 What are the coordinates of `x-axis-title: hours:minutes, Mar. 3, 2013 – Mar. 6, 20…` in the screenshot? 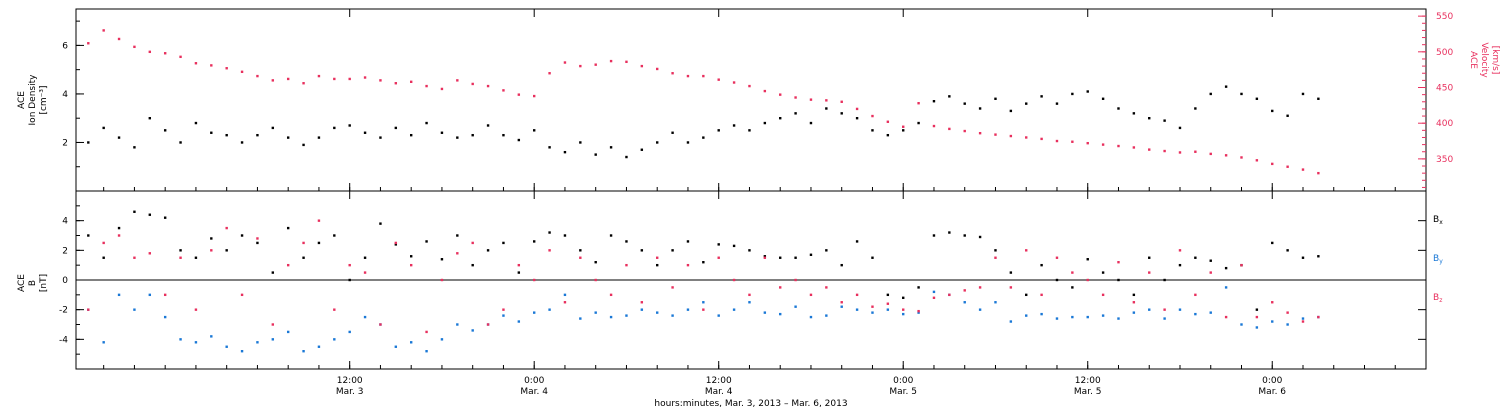 It's located at (750, 404).